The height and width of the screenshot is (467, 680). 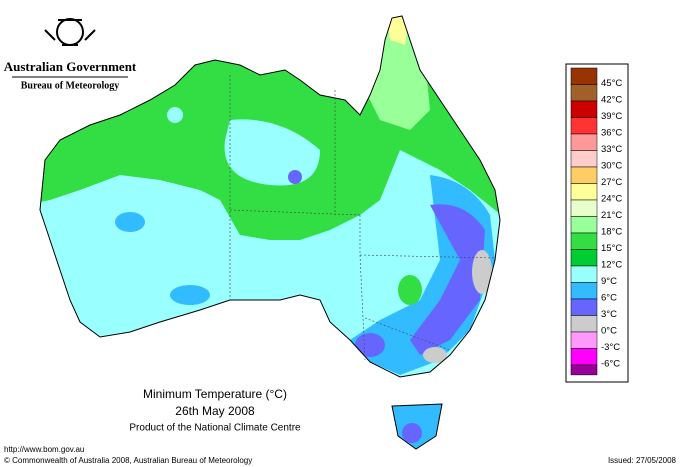 What do you see at coordinates (215, 411) in the screenshot?
I see `map-date: 26th May 2008` at bounding box center [215, 411].